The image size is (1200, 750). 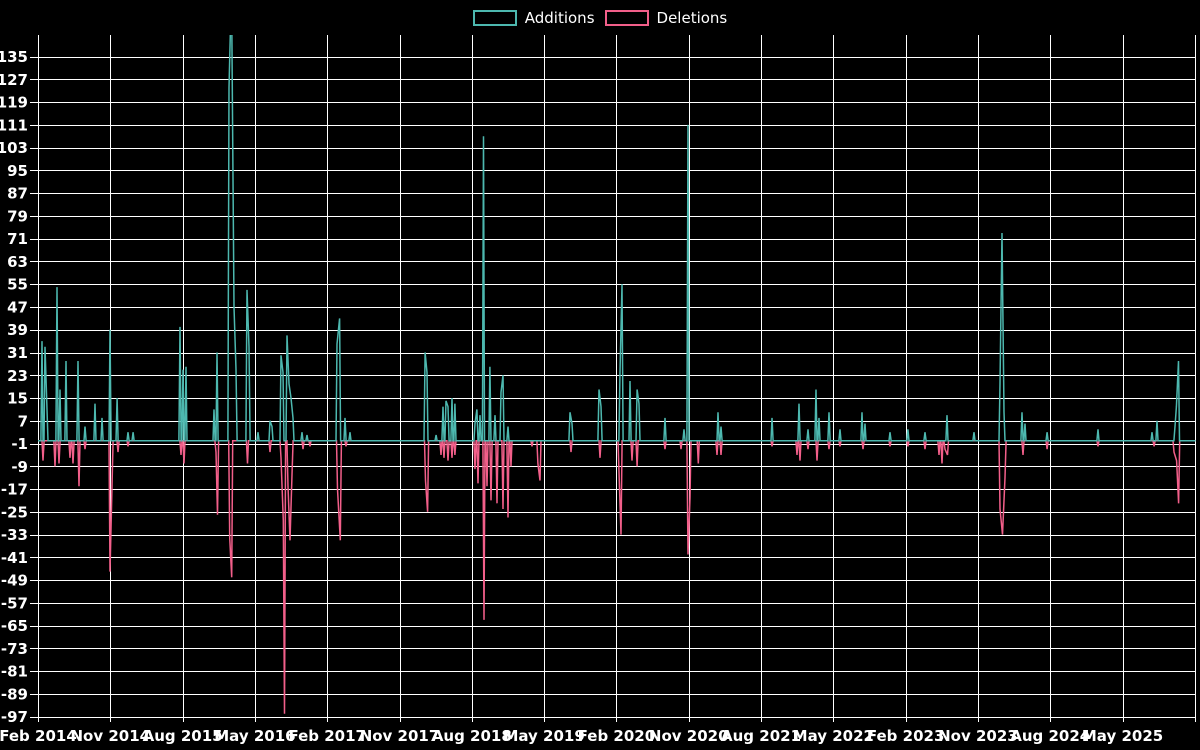 What do you see at coordinates (559, 18) in the screenshot?
I see `legend-label-additions: Additions` at bounding box center [559, 18].